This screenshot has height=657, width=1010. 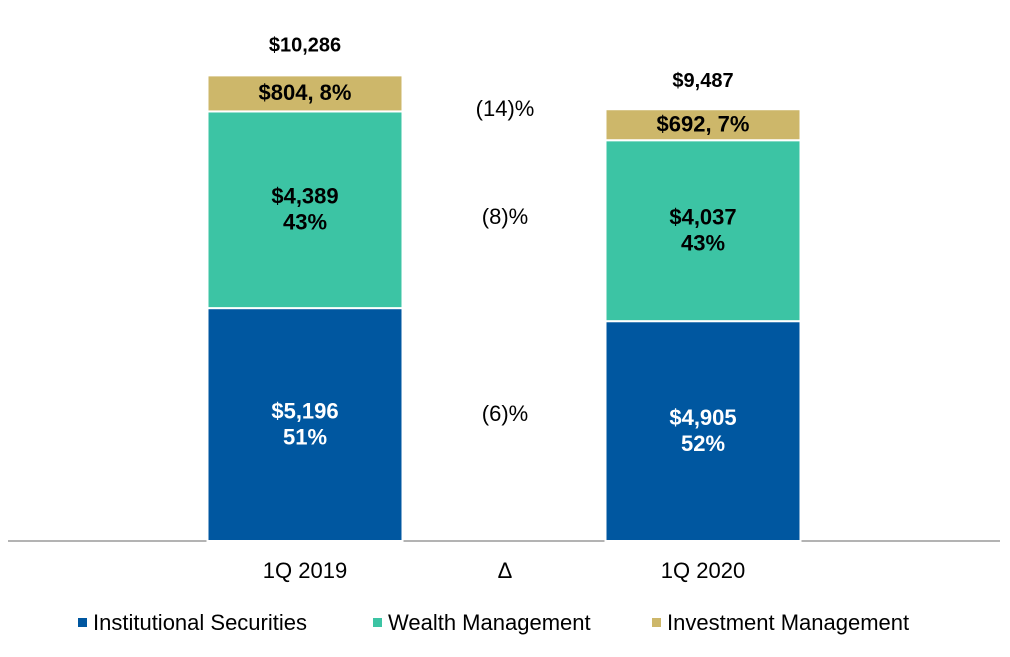 I want to click on legend-label: Wealth Management, so click(x=489, y=622).